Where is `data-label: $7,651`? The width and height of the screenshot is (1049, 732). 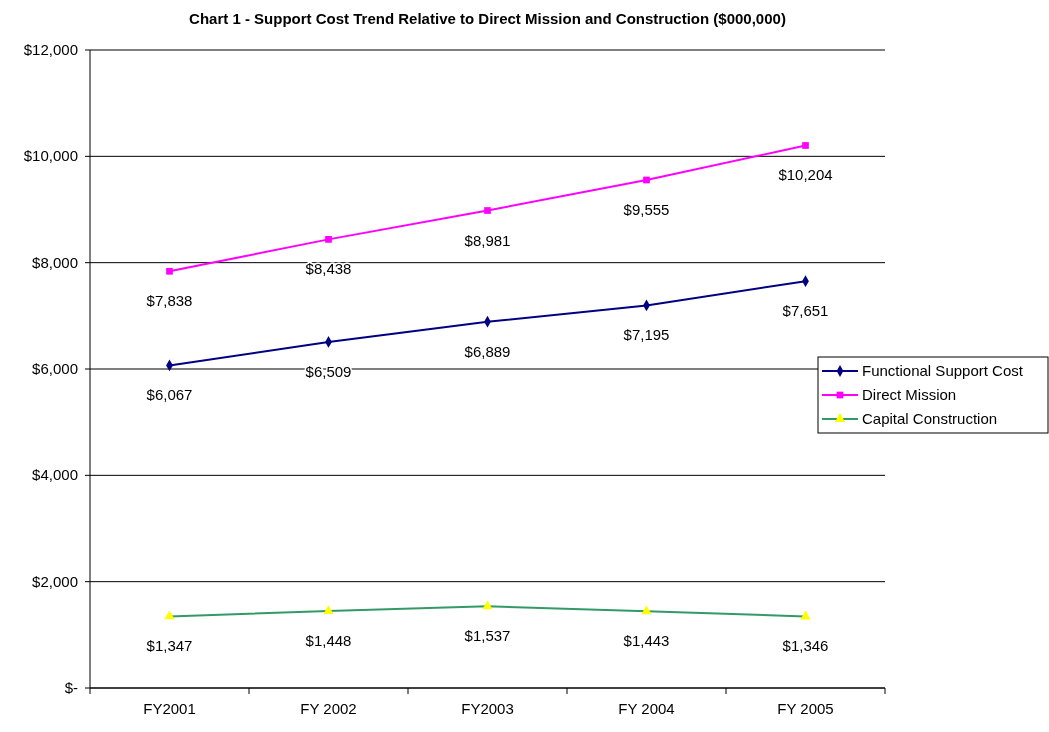
data-label: $7,651 is located at coordinates (805, 311).